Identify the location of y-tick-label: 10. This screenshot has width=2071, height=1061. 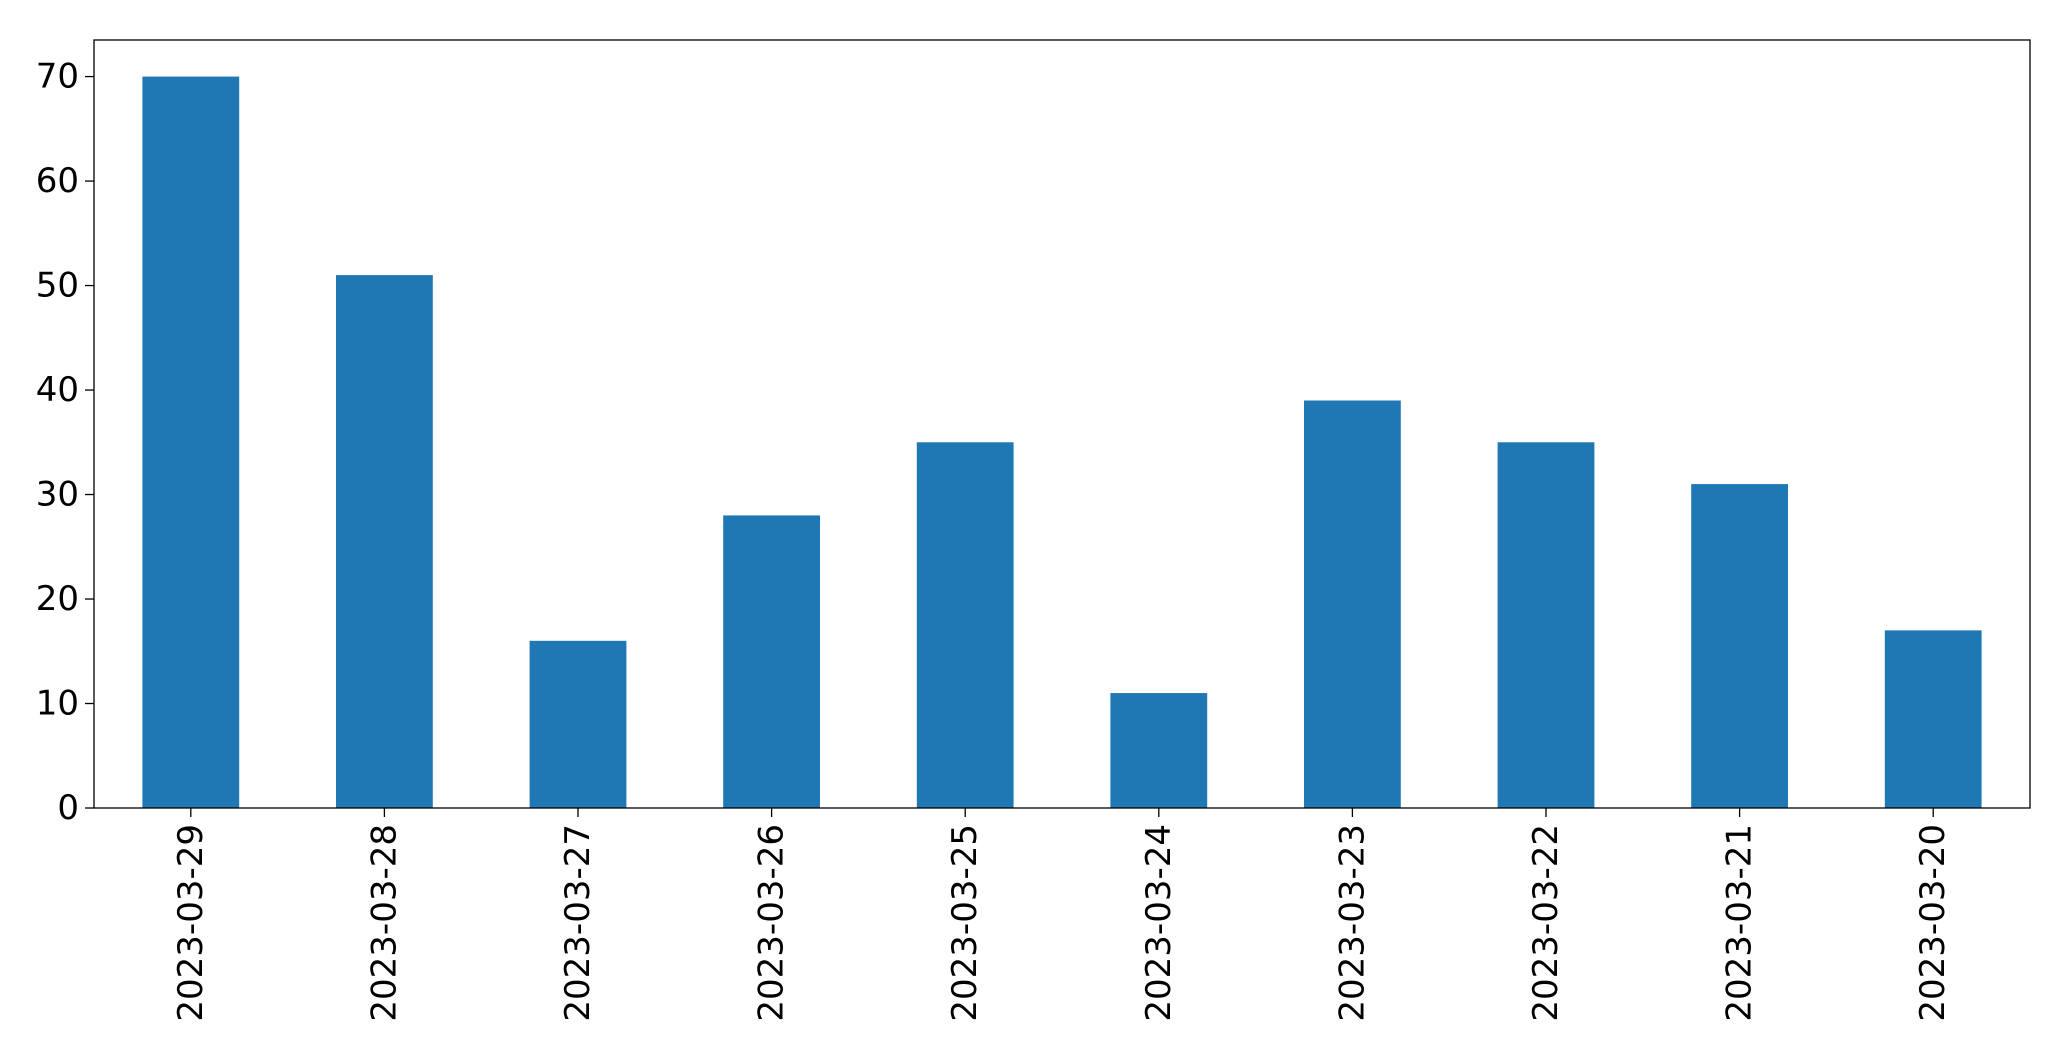
(57, 704).